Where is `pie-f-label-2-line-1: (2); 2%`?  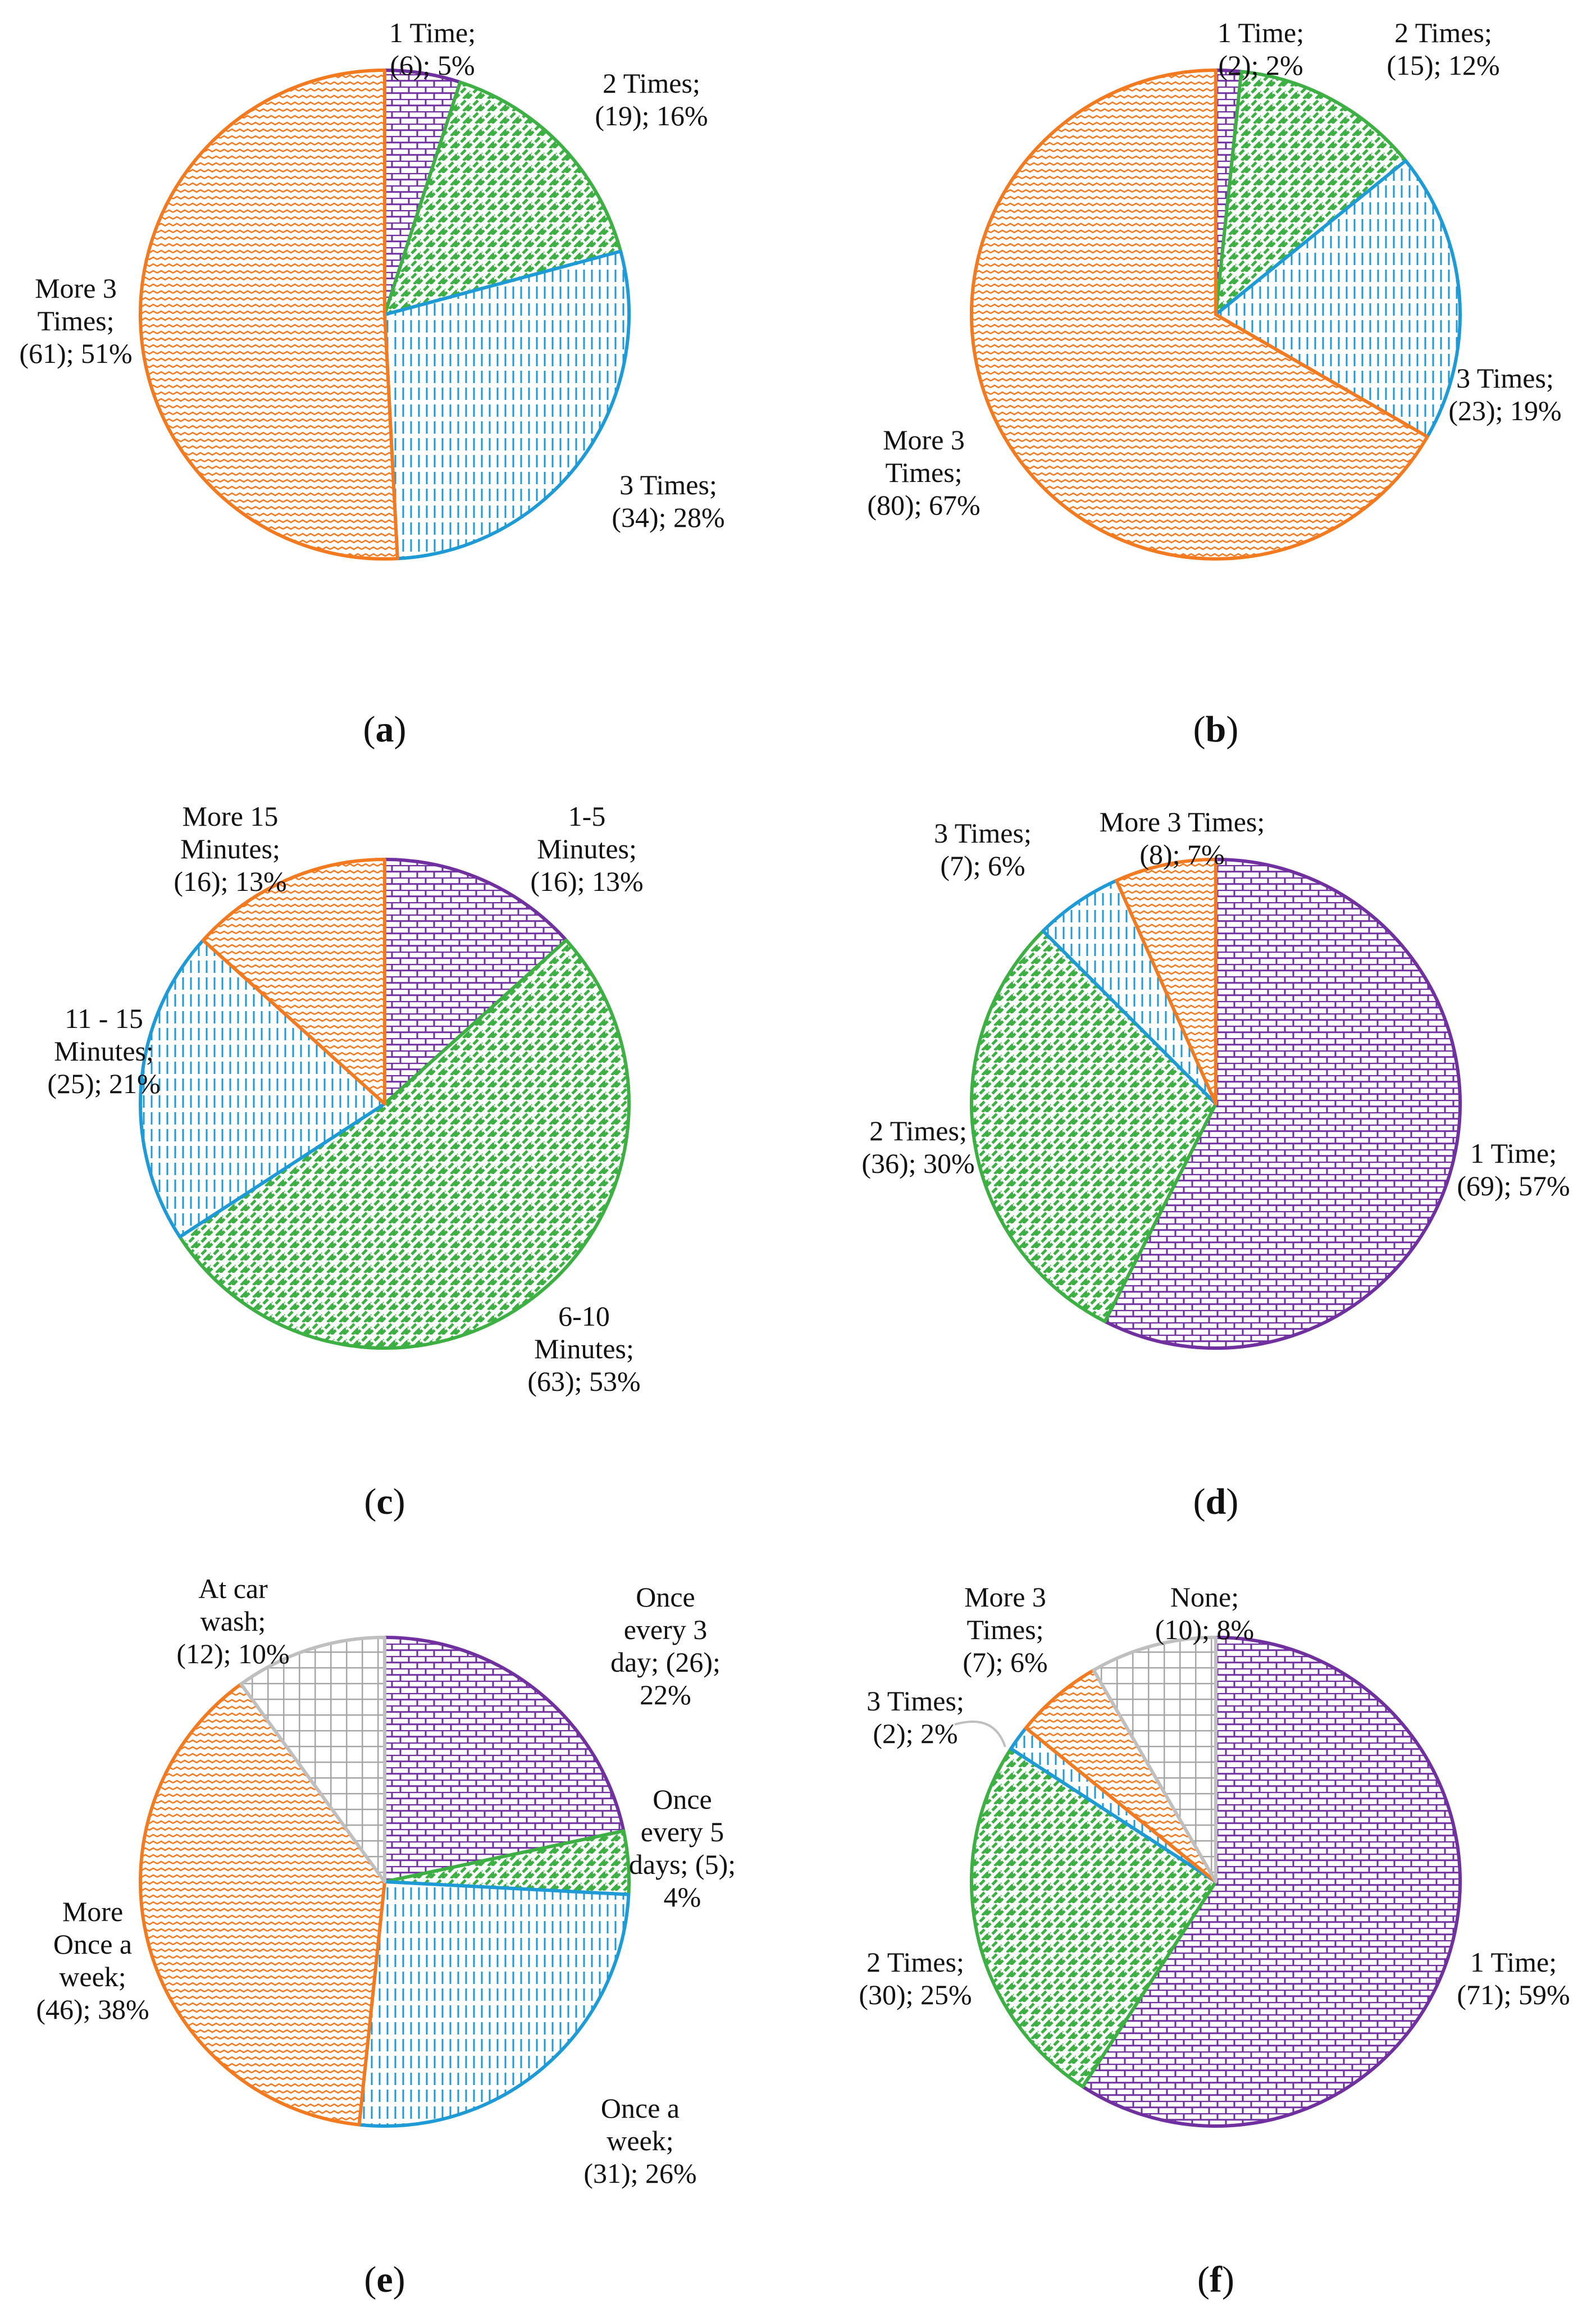 pie-f-label-2-line-1: (2); 2% is located at coordinates (915, 1733).